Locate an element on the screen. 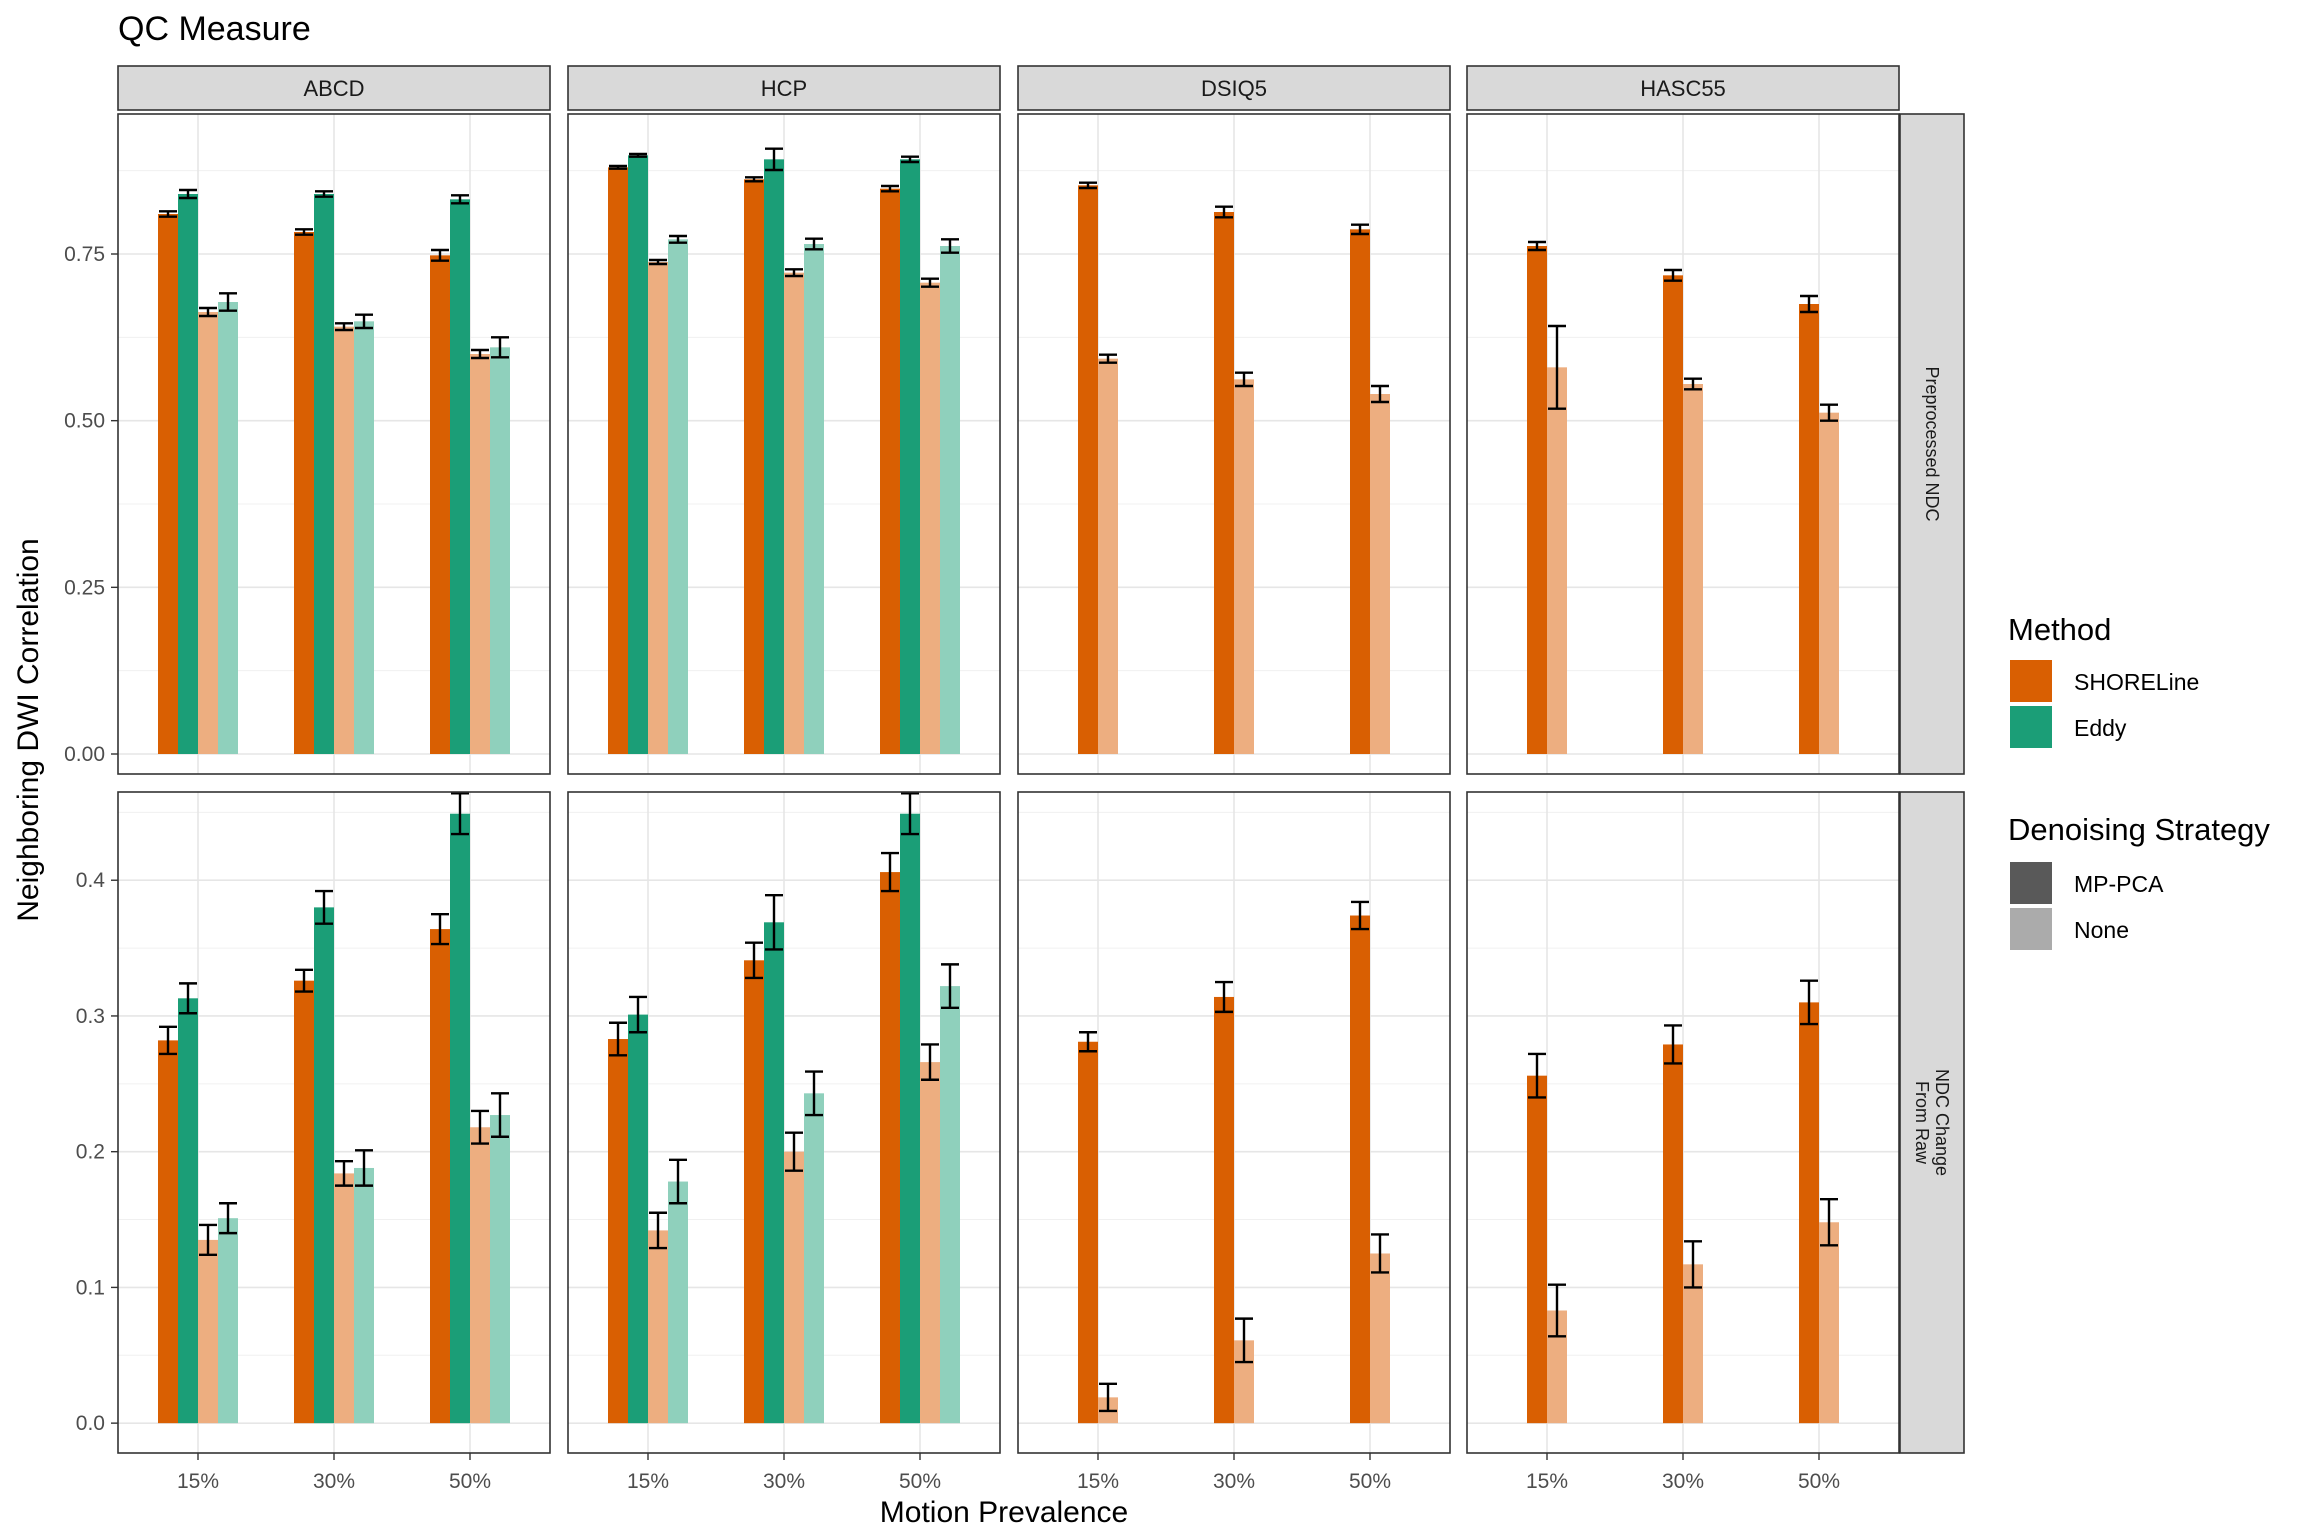 Image resolution: width=2304 pixels, height=1536 pixels. facet-strip-label-hasc55: HASC55 is located at coordinates (1683, 88).